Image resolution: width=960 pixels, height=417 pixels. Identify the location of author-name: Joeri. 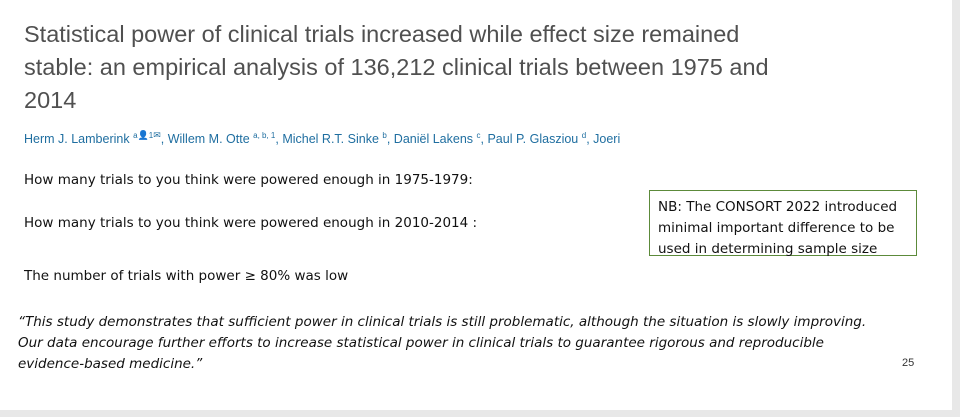
(607, 139).